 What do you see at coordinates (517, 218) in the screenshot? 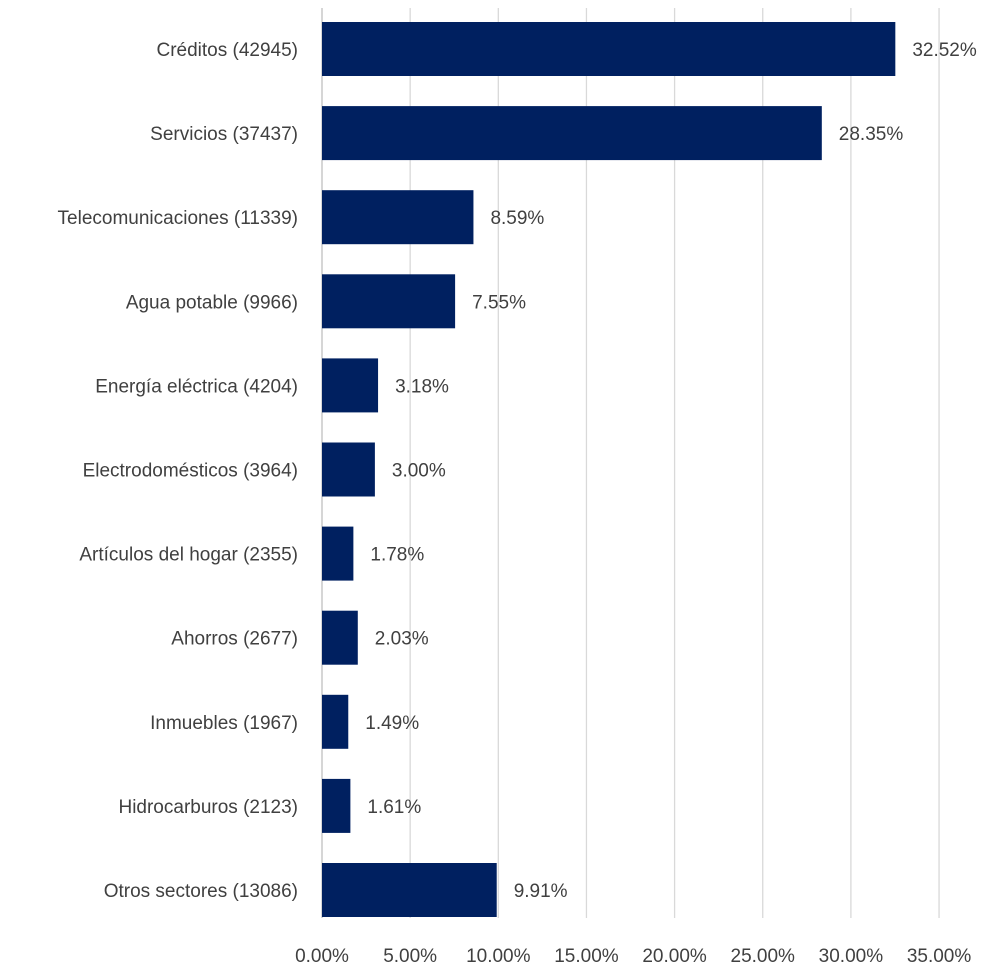
I see `data-label: 8.59%` at bounding box center [517, 218].